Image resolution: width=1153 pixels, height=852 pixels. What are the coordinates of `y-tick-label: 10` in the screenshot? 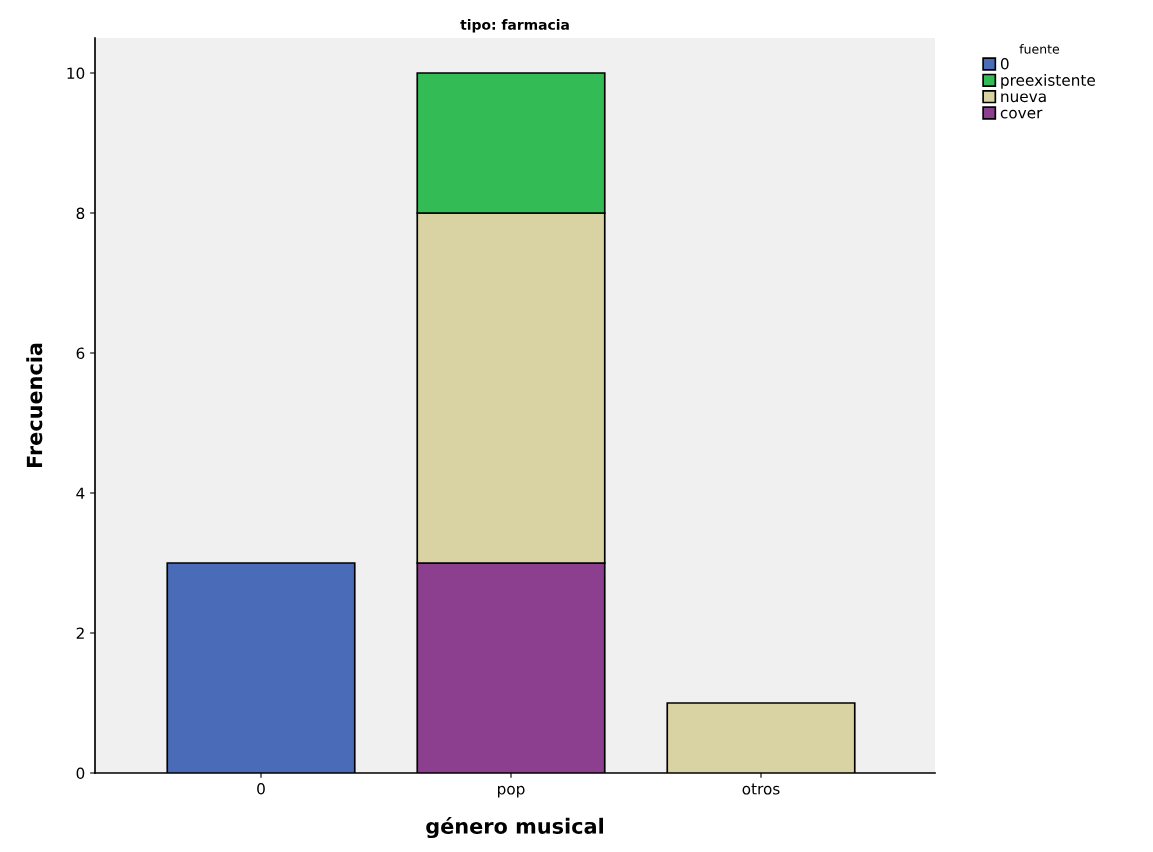 It's located at (76, 73).